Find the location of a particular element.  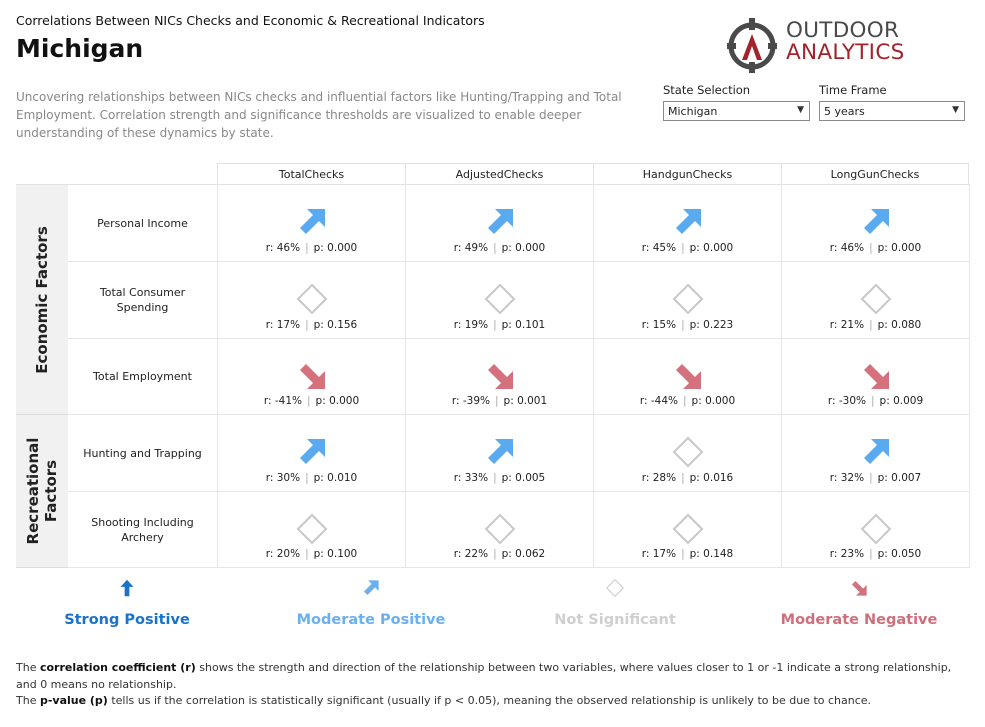

correlation-cell: r: 22% | p: 0.062 is located at coordinates (499, 530).